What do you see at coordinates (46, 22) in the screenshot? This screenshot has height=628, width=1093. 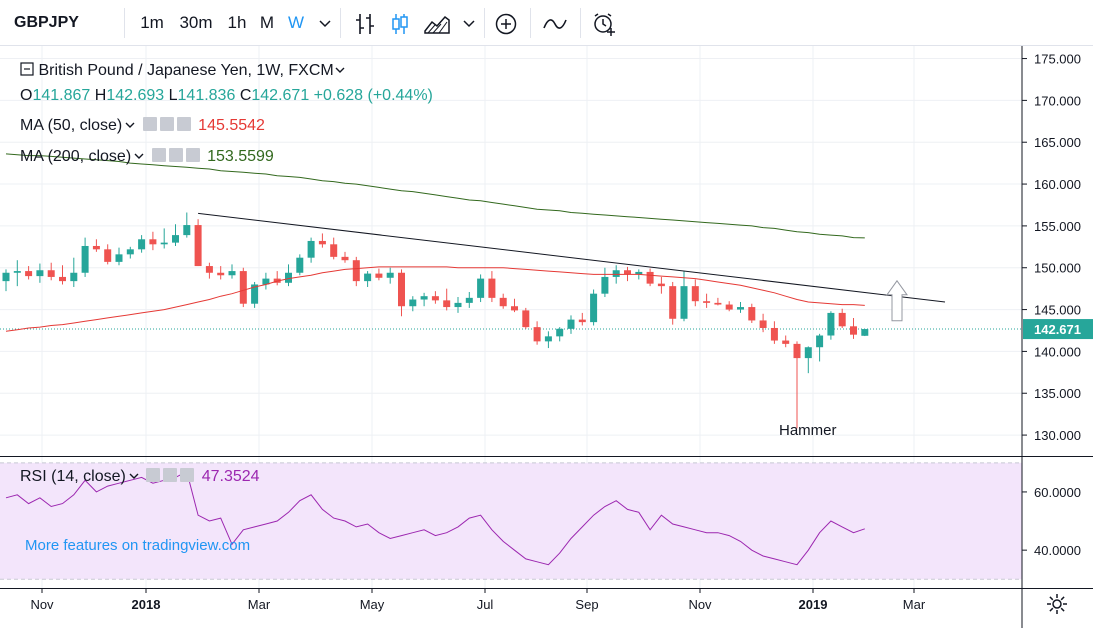 I see `symbol-search: GBPJPY` at bounding box center [46, 22].